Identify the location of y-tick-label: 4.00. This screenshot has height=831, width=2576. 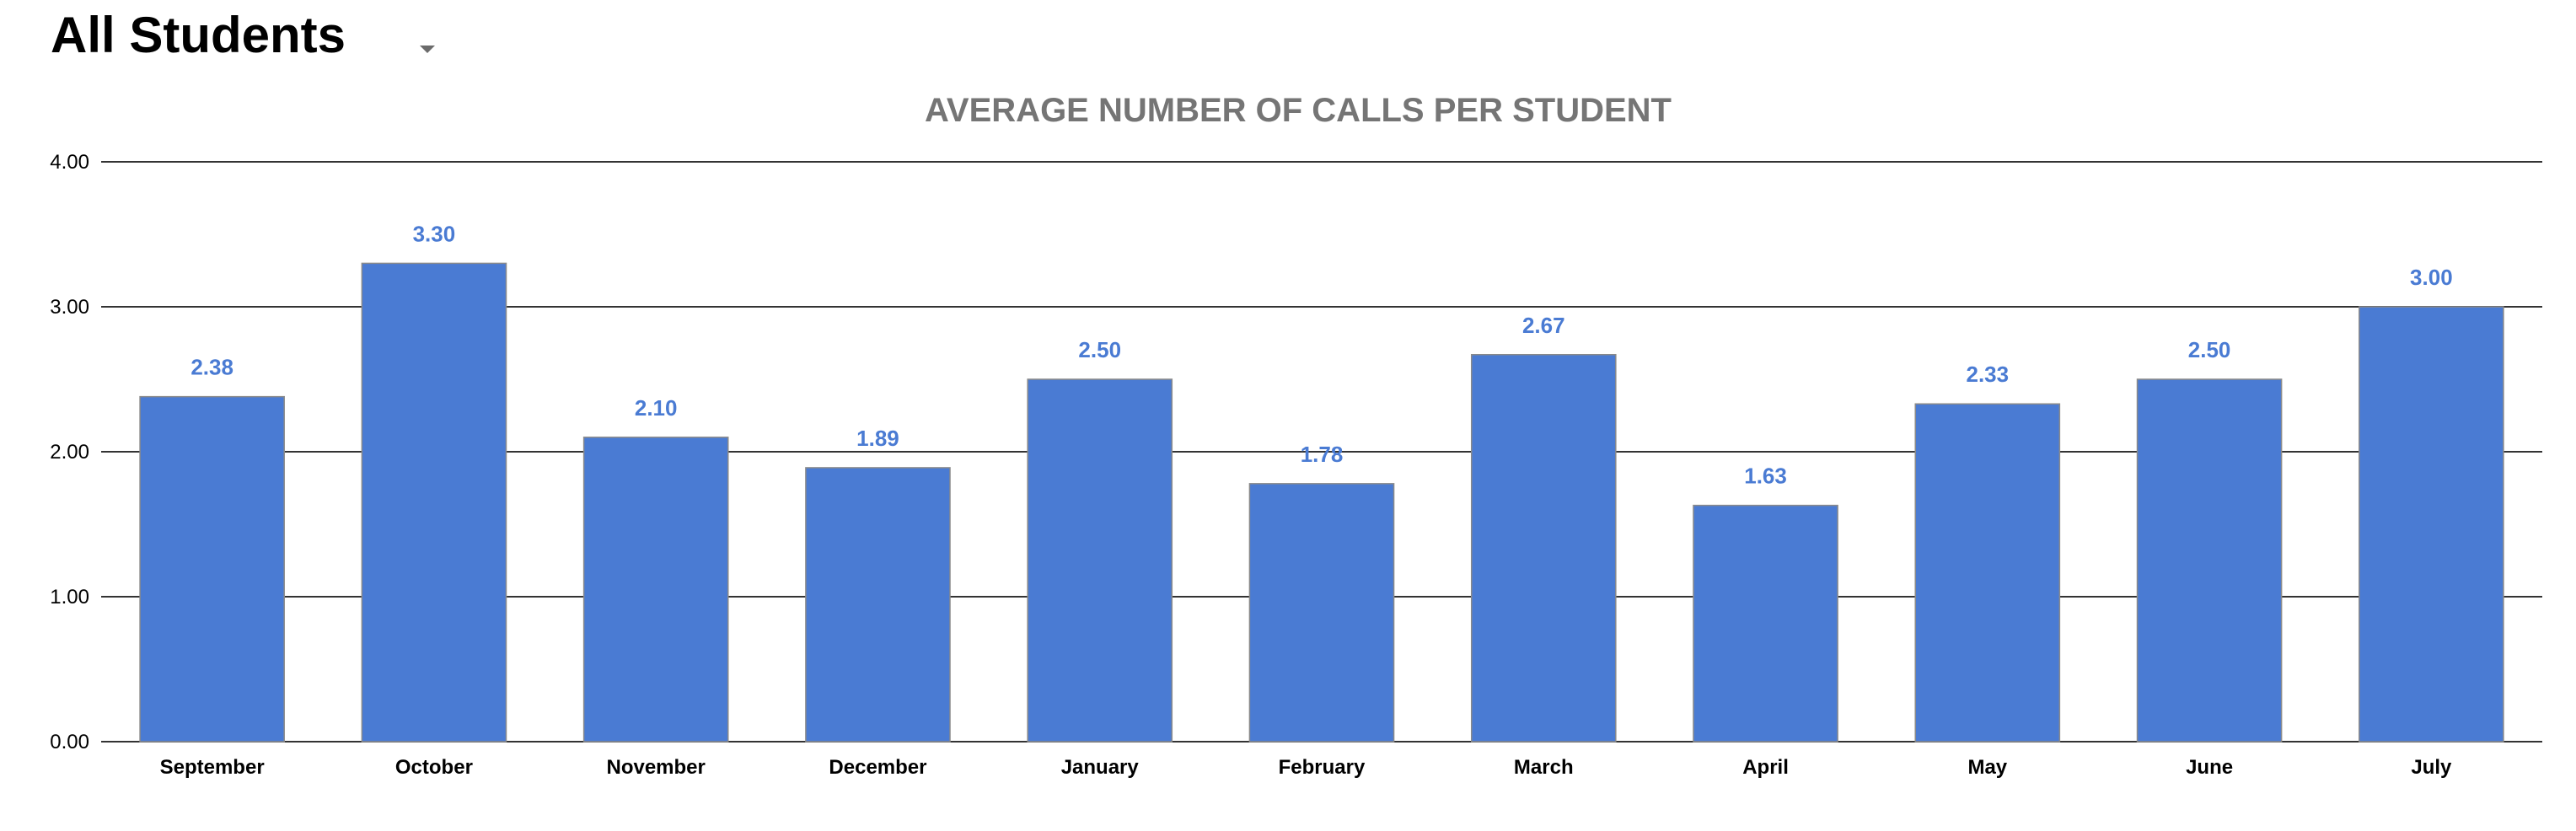
(69, 162).